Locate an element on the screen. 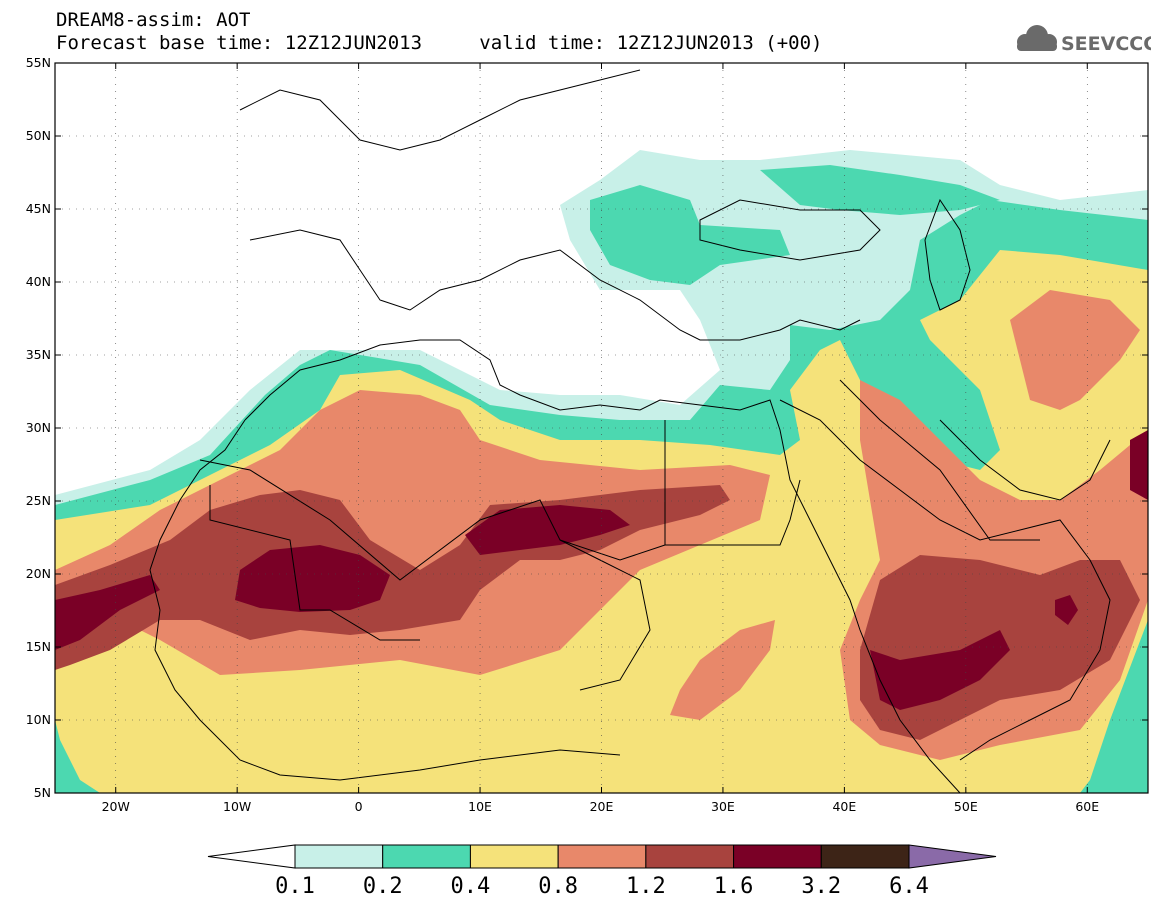  coastline-caspian is located at coordinates (947, 254).